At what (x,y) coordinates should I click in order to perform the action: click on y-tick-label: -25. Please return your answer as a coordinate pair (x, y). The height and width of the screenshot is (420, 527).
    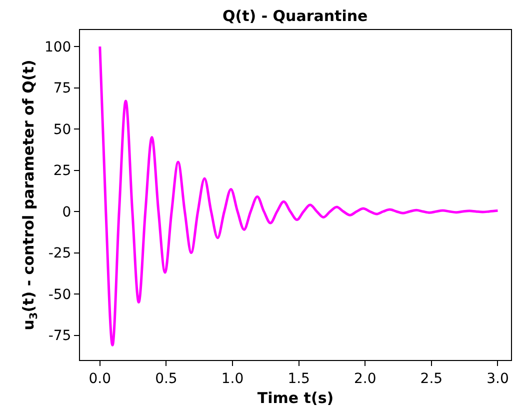
    Looking at the image, I should click on (60, 254).